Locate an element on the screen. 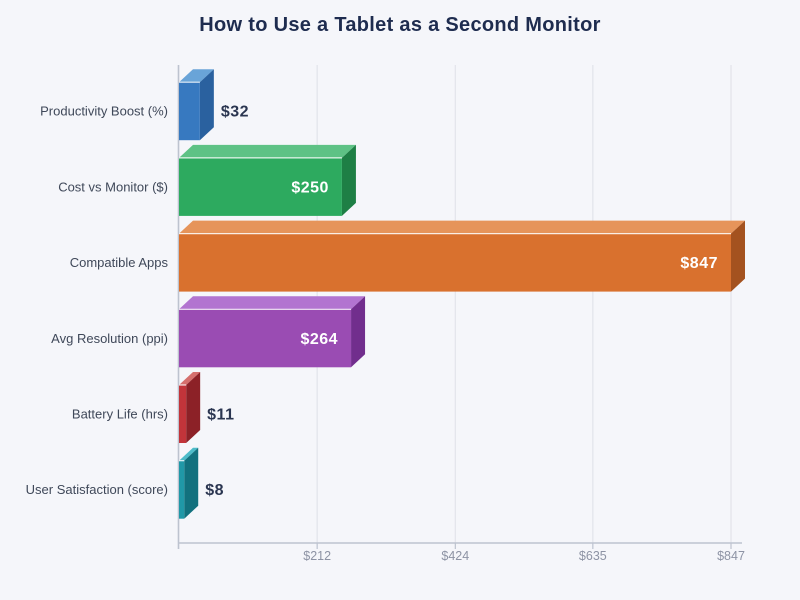 Image resolution: width=800 pixels, height=600 pixels. value-label-3: $264 is located at coordinates (319, 339).